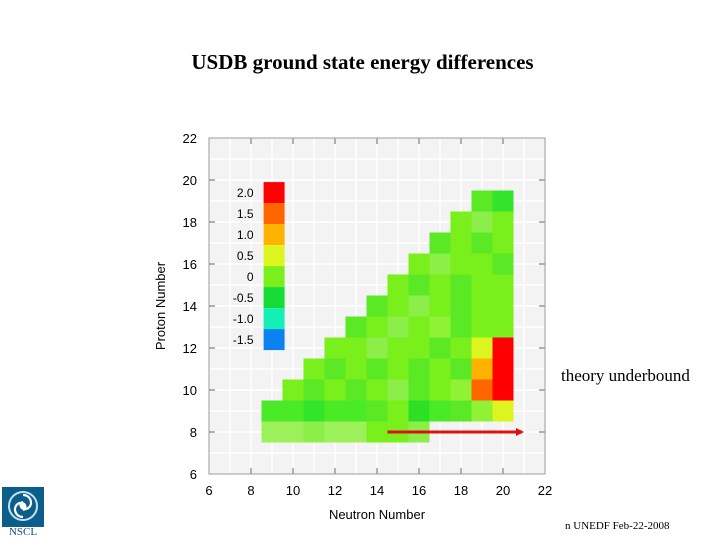  What do you see at coordinates (160, 305) in the screenshot?
I see `y-axis-label: Proton Number` at bounding box center [160, 305].